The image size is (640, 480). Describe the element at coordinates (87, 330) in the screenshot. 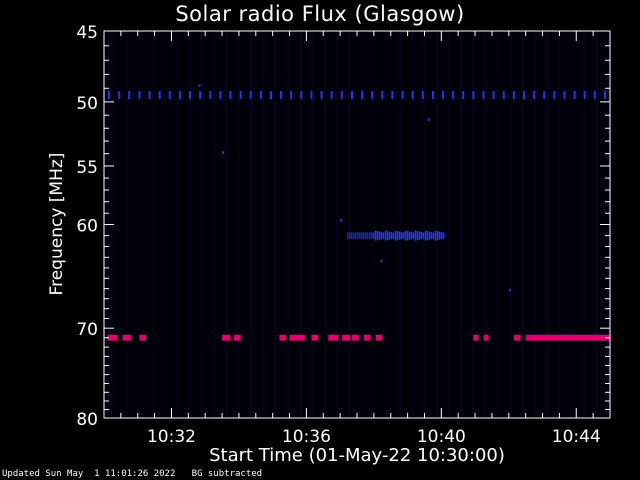

I see `y-tick-label: 70` at that location.